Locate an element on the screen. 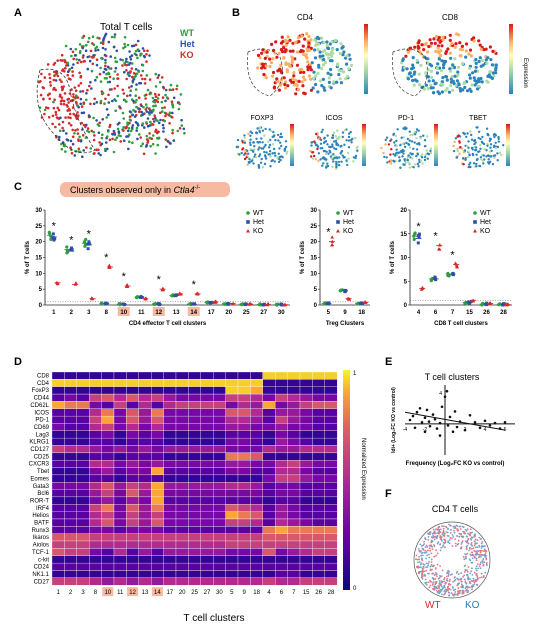  data-point-wt is located at coordinates (86, 239).